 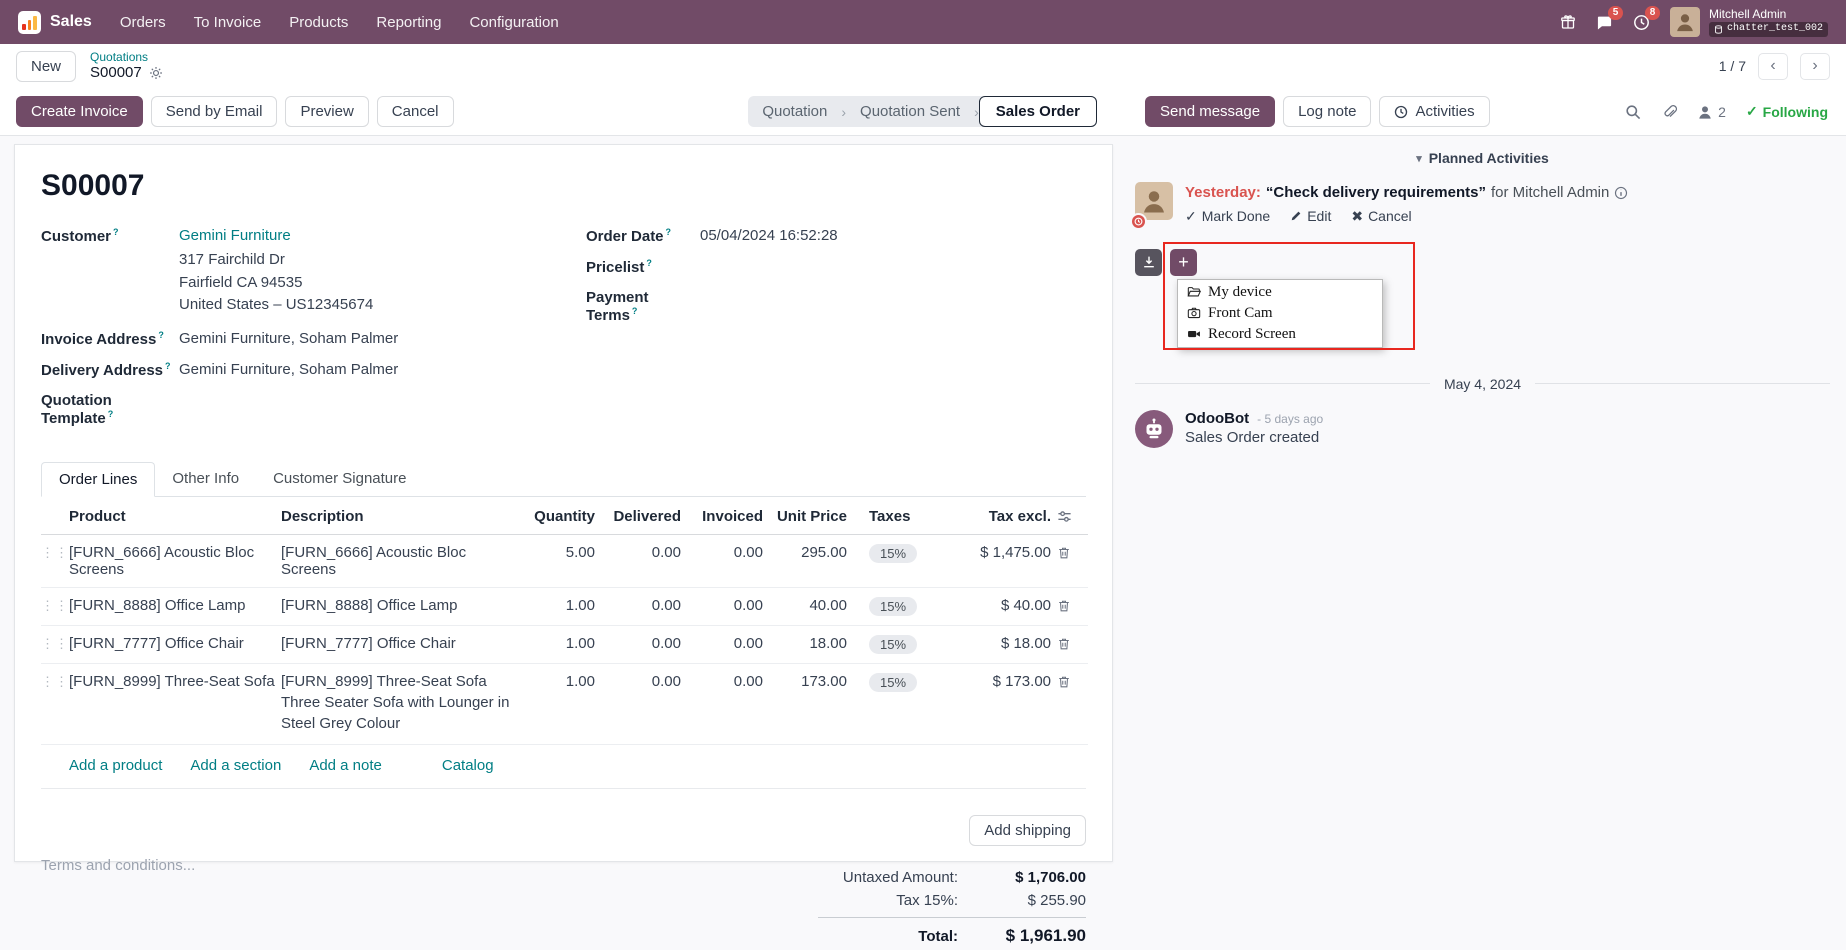 What do you see at coordinates (811, 606) in the screenshot?
I see `cell-unit-price: 40.00` at bounding box center [811, 606].